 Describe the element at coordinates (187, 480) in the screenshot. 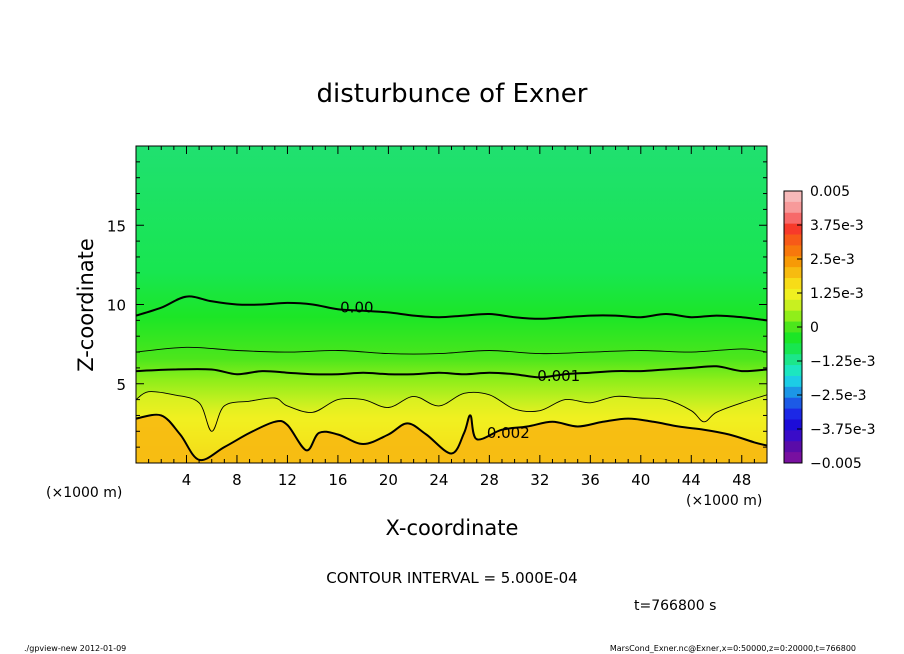

I see `x-tick-label: 4` at that location.